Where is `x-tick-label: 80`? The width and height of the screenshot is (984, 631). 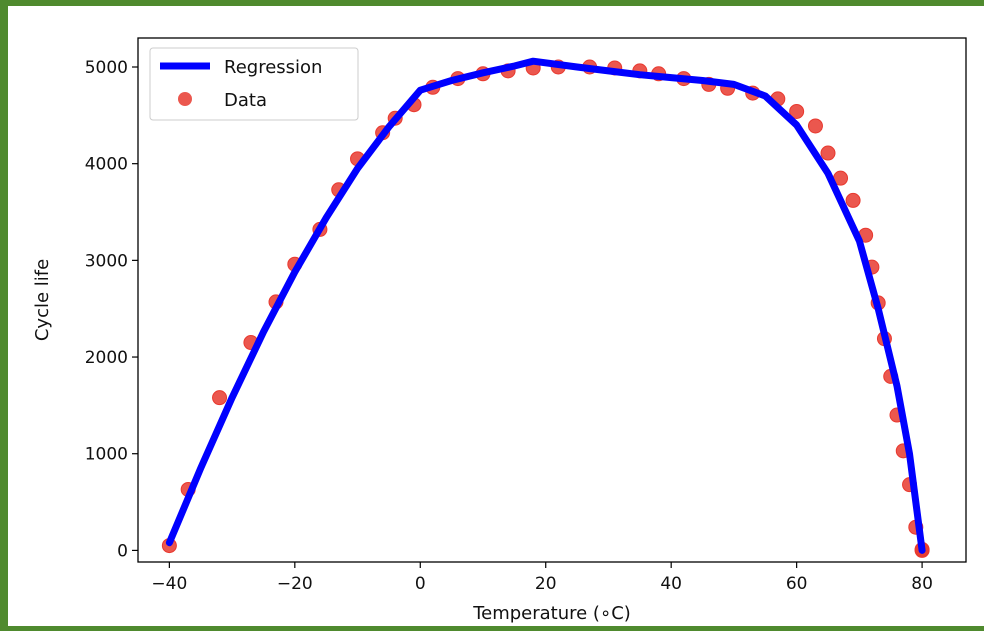 x-tick-label: 80 is located at coordinates (922, 584).